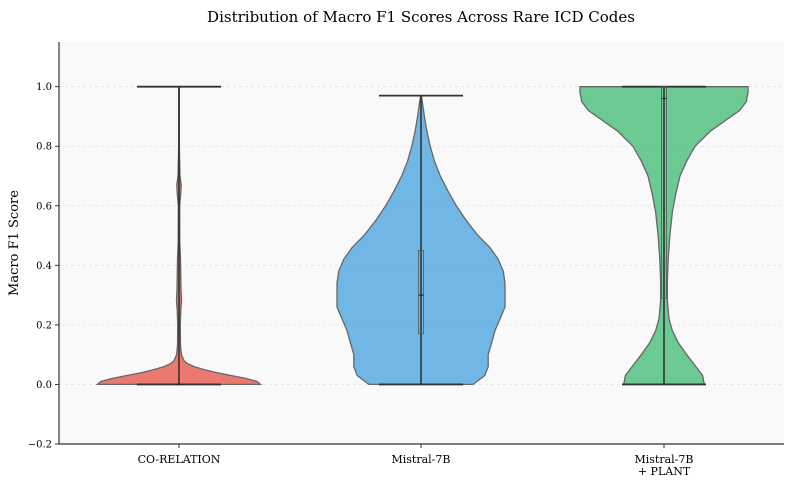 This screenshot has height=486, width=793. I want to click on y-tick-label: −0.2, so click(40, 445).